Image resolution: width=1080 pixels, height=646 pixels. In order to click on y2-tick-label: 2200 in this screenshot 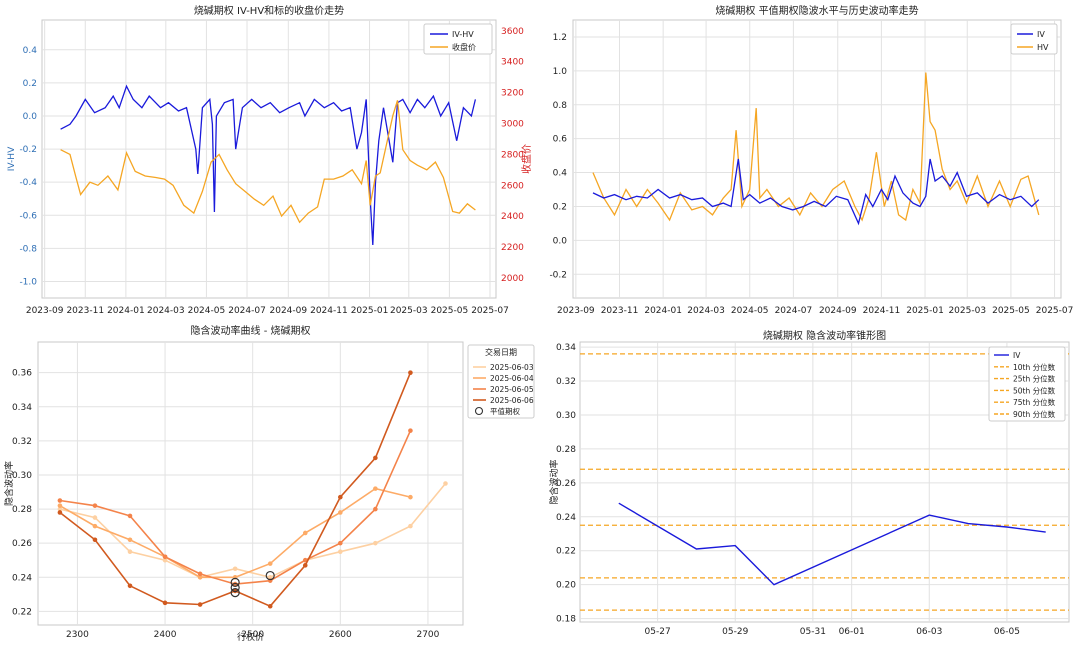, I will do `click(512, 248)`.